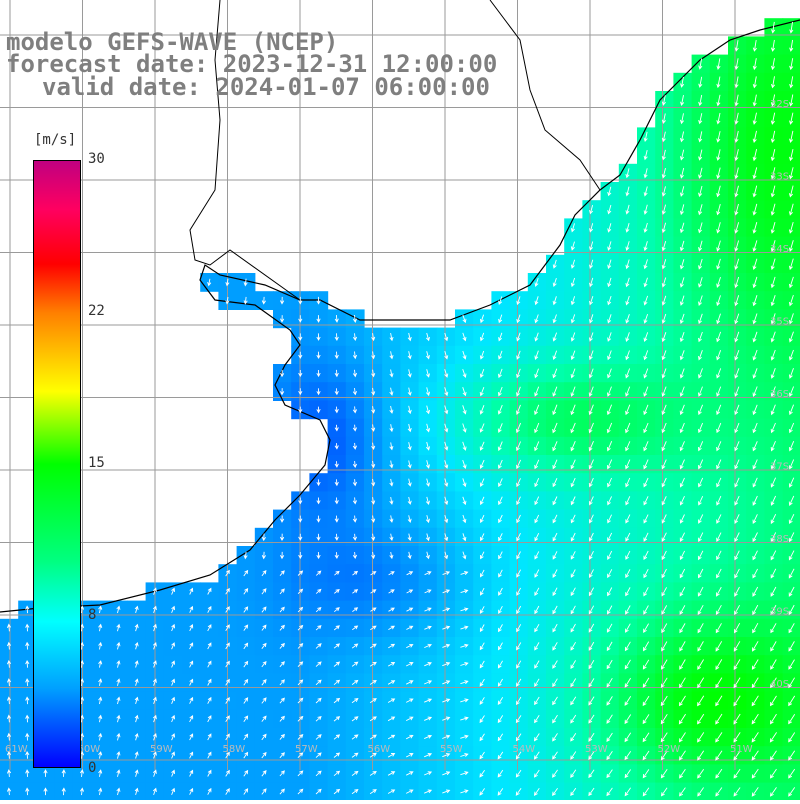  I want to click on lat-label: 36S, so click(779, 394).